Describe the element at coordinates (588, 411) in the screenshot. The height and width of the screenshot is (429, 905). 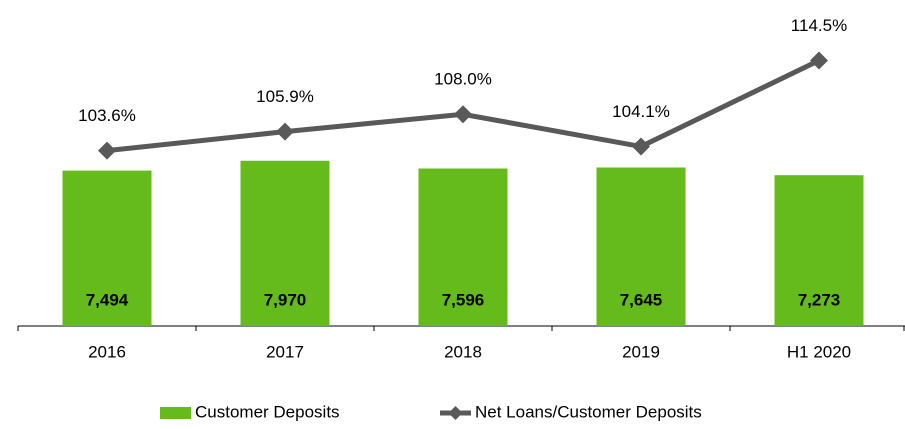
I see `legend-label: Net Loans/Customer Deposits` at that location.